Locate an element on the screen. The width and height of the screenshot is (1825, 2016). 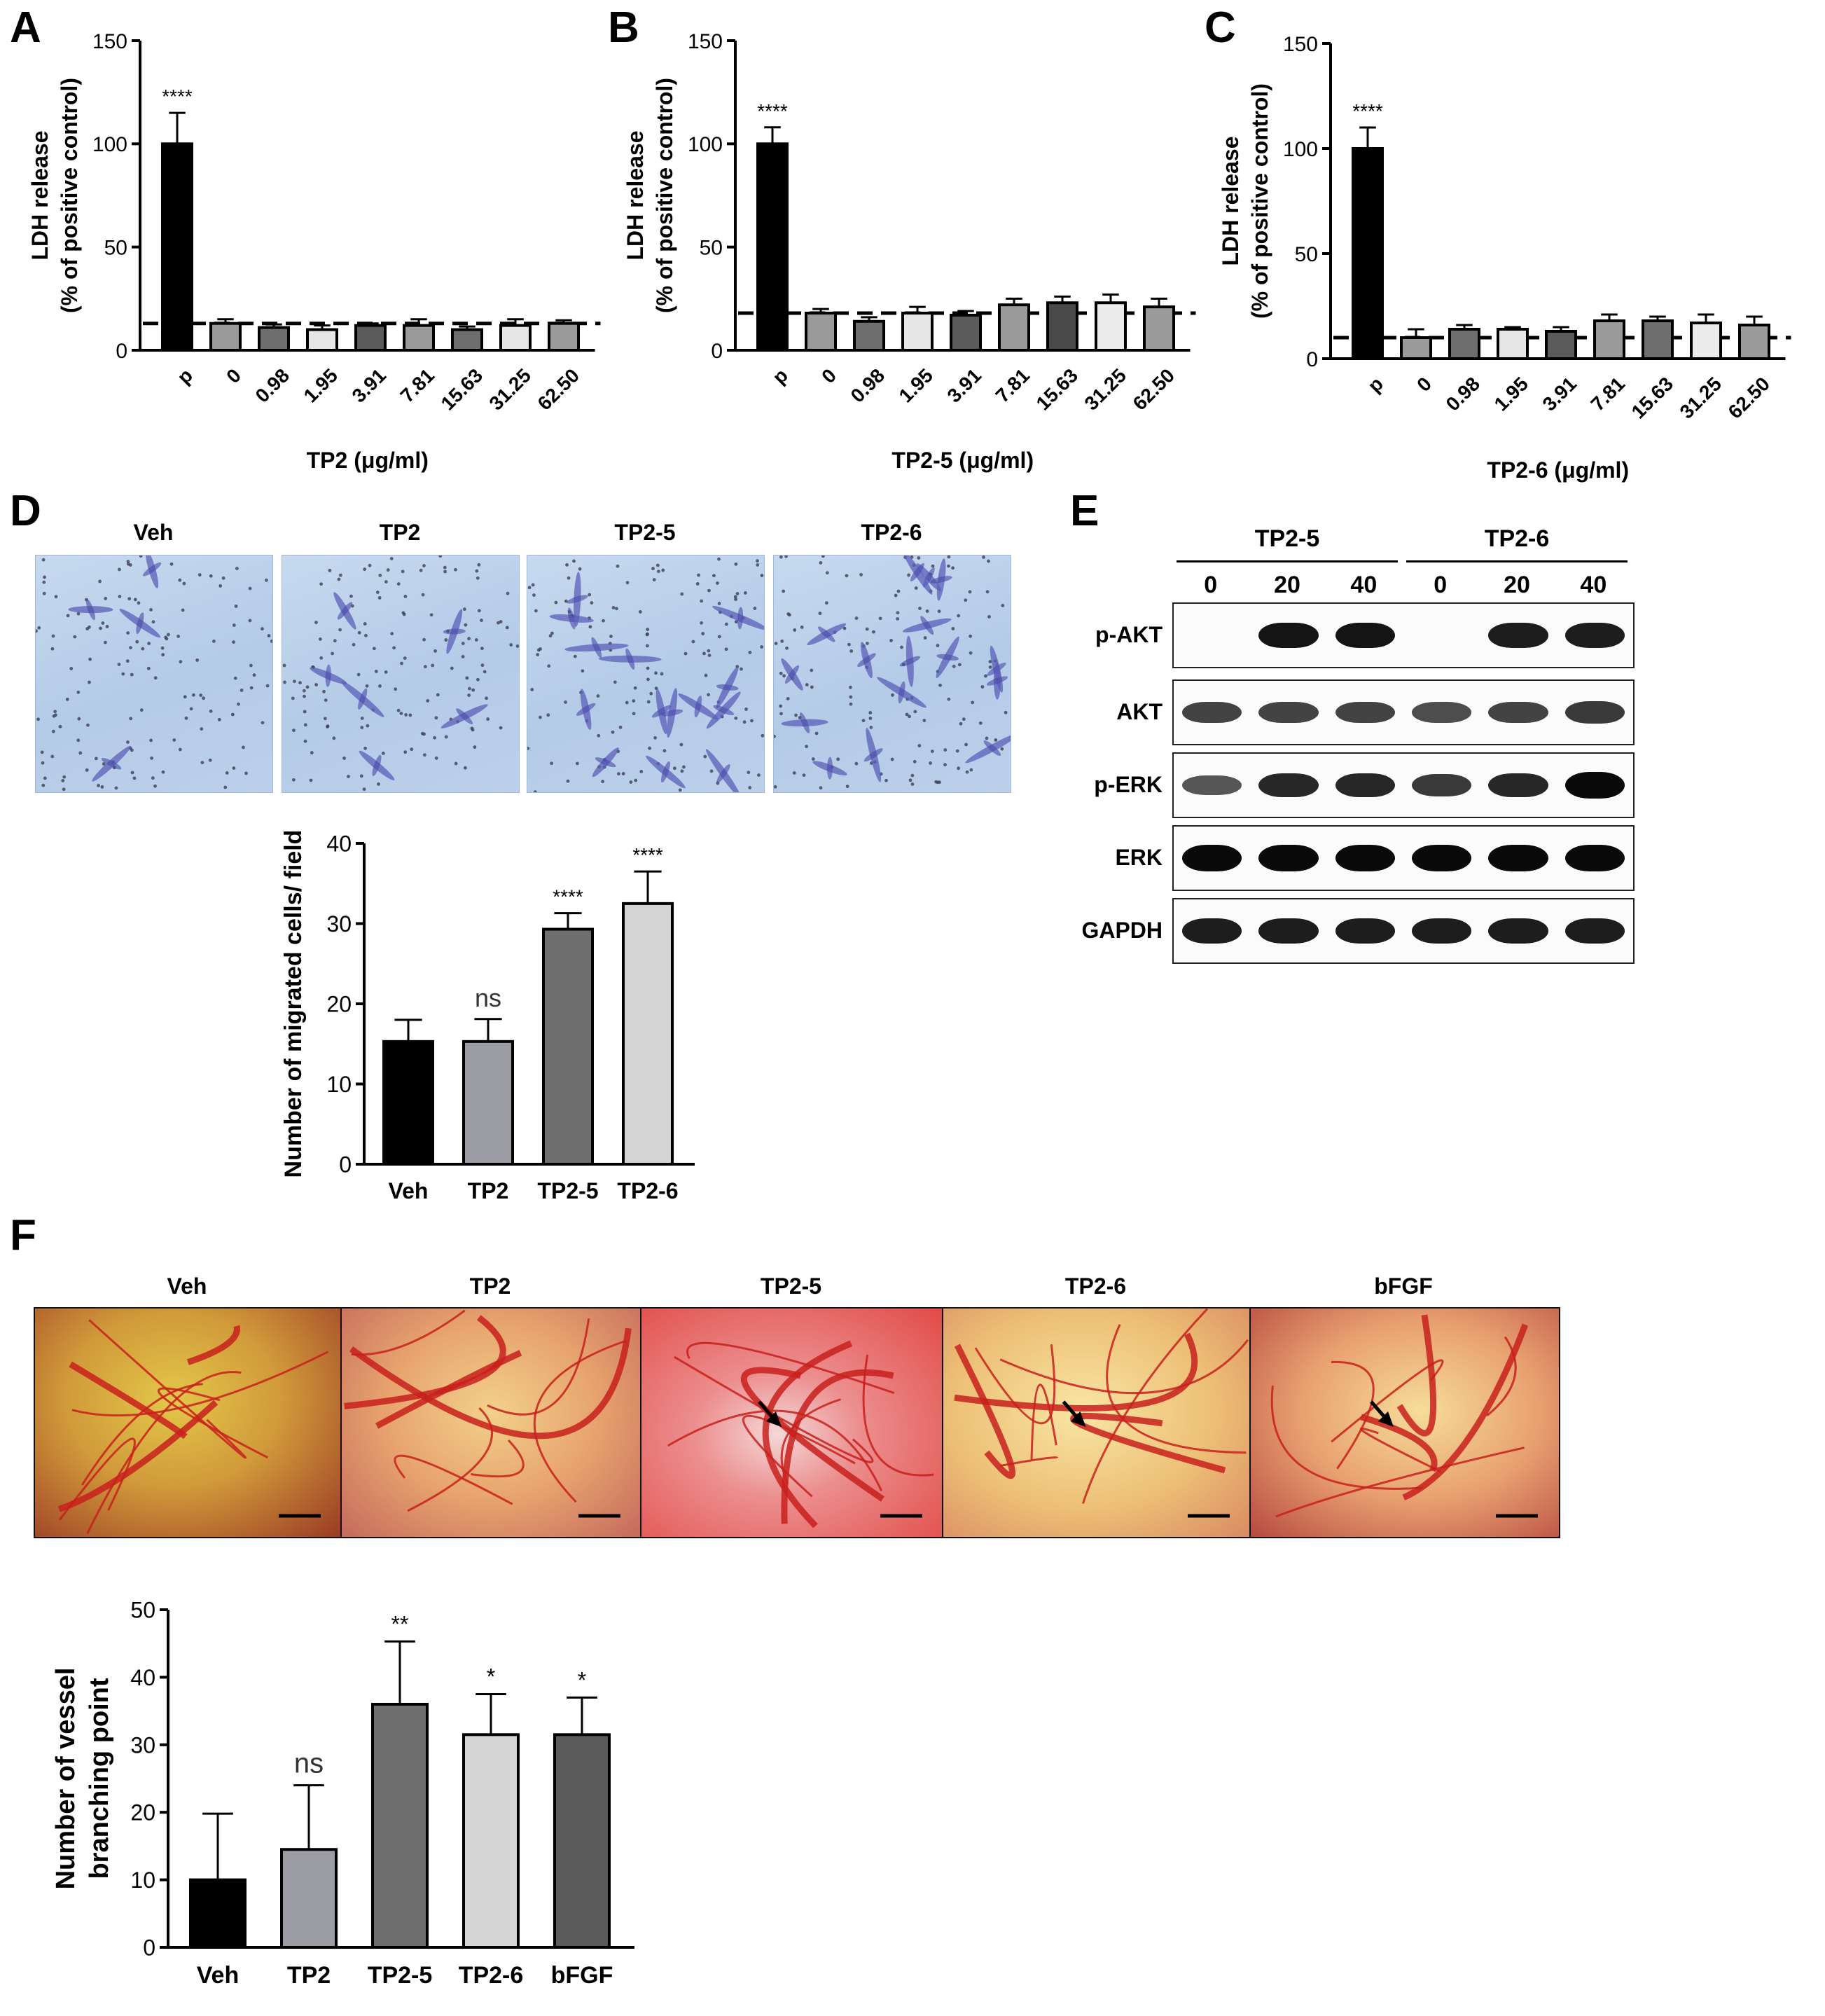
arrow-head is located at coordinates (1386, 1419).